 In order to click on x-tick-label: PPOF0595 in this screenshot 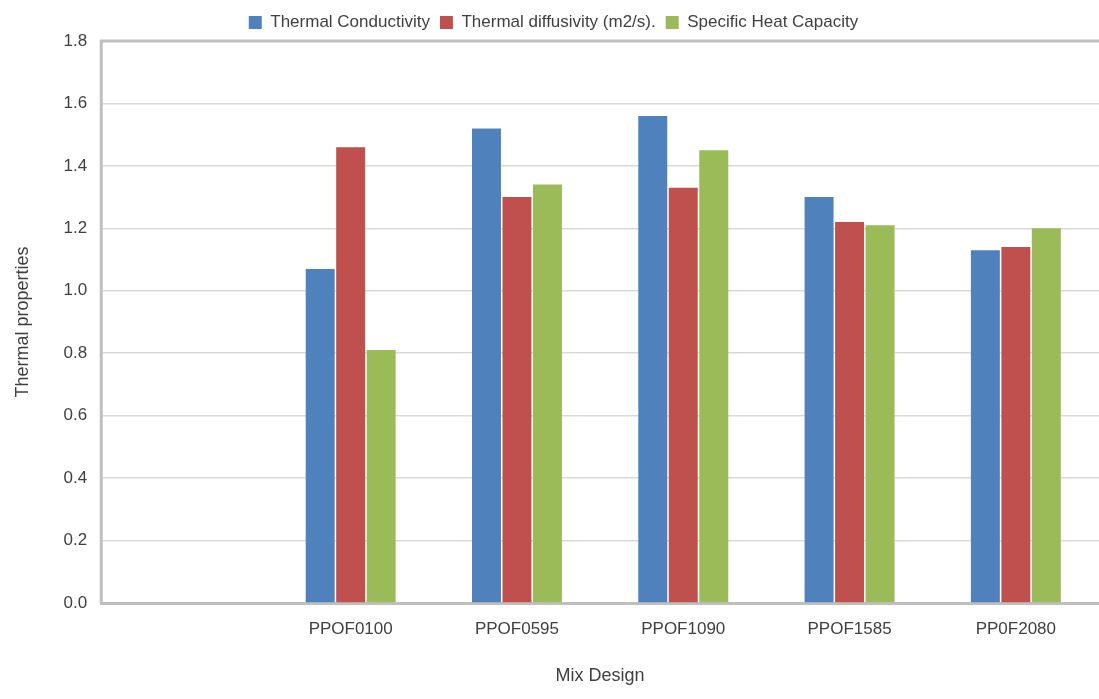, I will do `click(517, 628)`.